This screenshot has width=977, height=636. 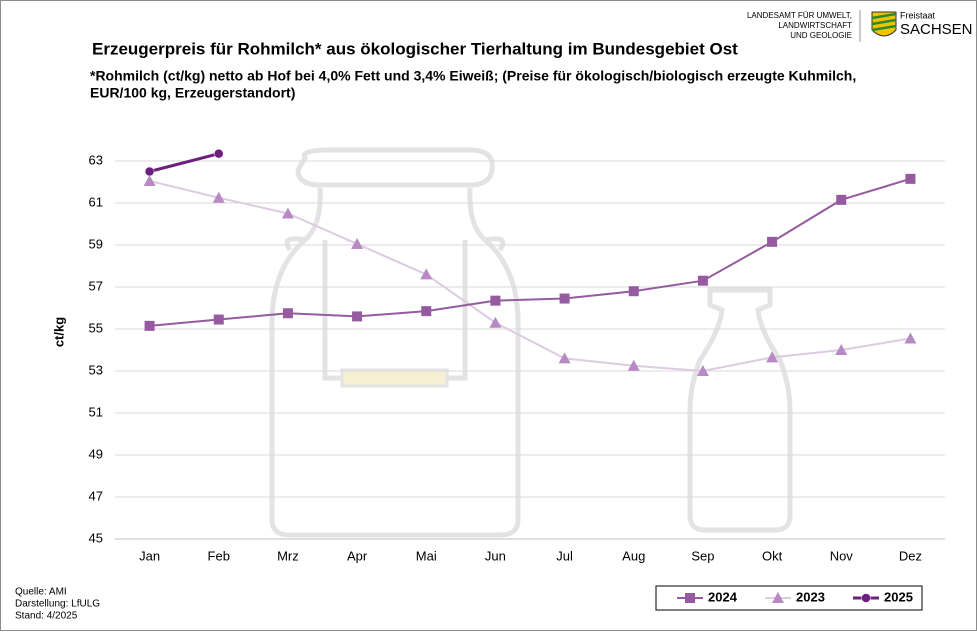 I want to click on y-tick-label: 55, so click(x=96, y=327).